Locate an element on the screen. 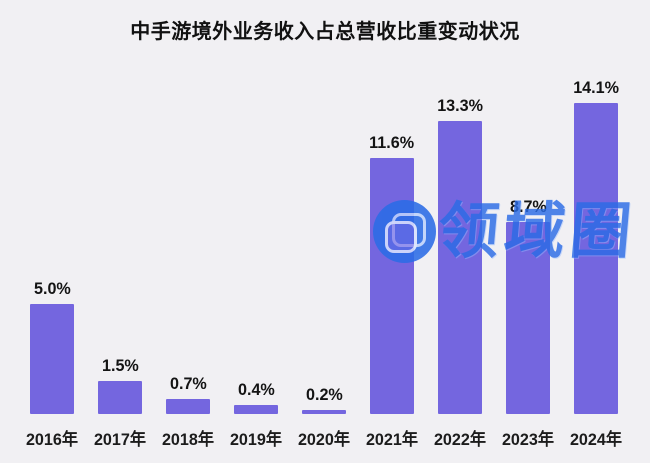 Image resolution: width=650 pixels, height=463 pixels. bar-value-label: 5.0% is located at coordinates (52, 288).